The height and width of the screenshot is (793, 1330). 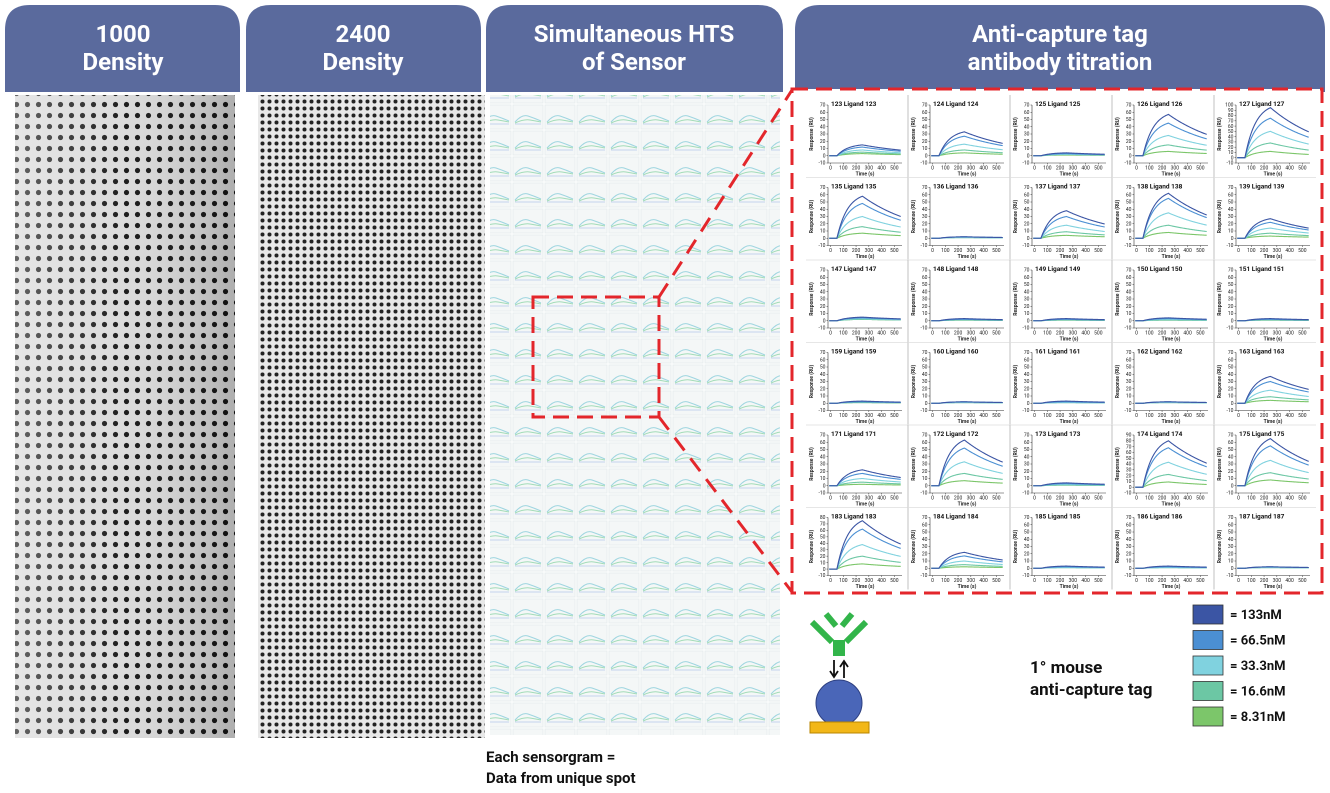 I want to click on panel-title: 184 Ligand 184, so click(x=956, y=517).